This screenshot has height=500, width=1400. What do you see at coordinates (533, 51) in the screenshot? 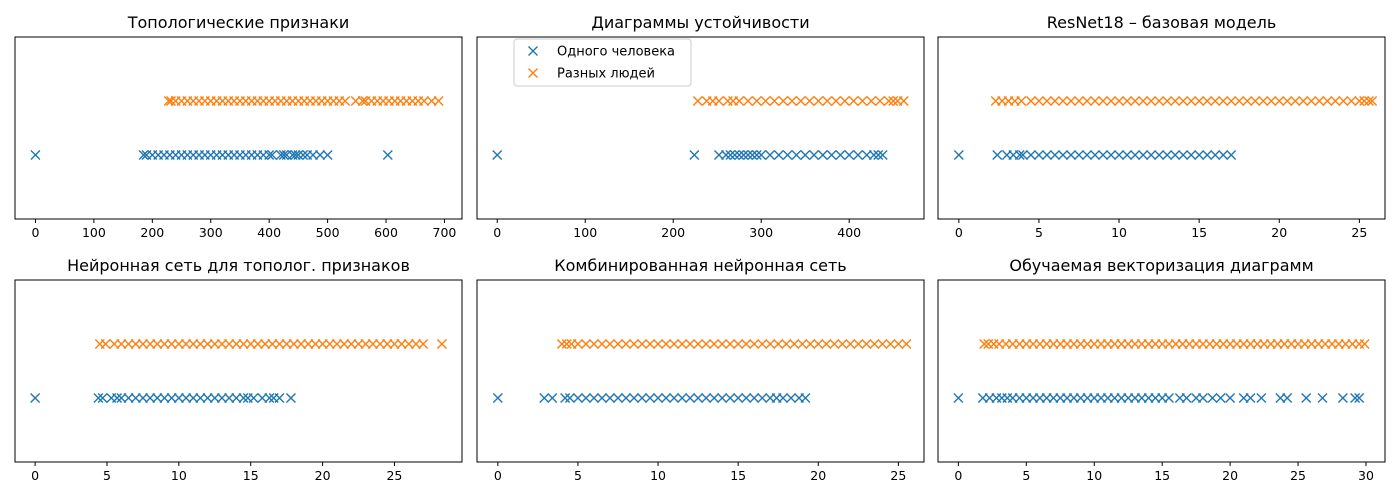
I see `legend-marker-icon` at bounding box center [533, 51].